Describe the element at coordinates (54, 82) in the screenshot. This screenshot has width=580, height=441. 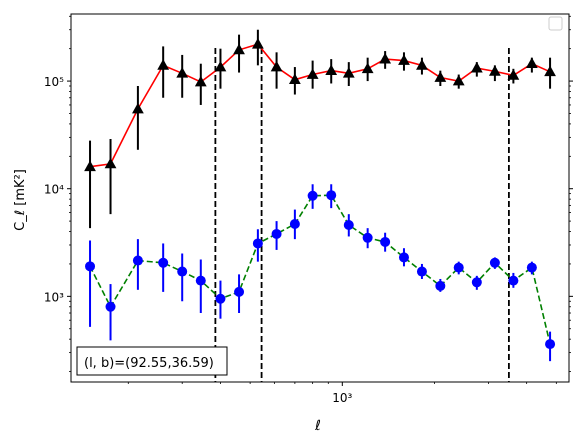
I see `y-tick-label: 10⁵` at that location.